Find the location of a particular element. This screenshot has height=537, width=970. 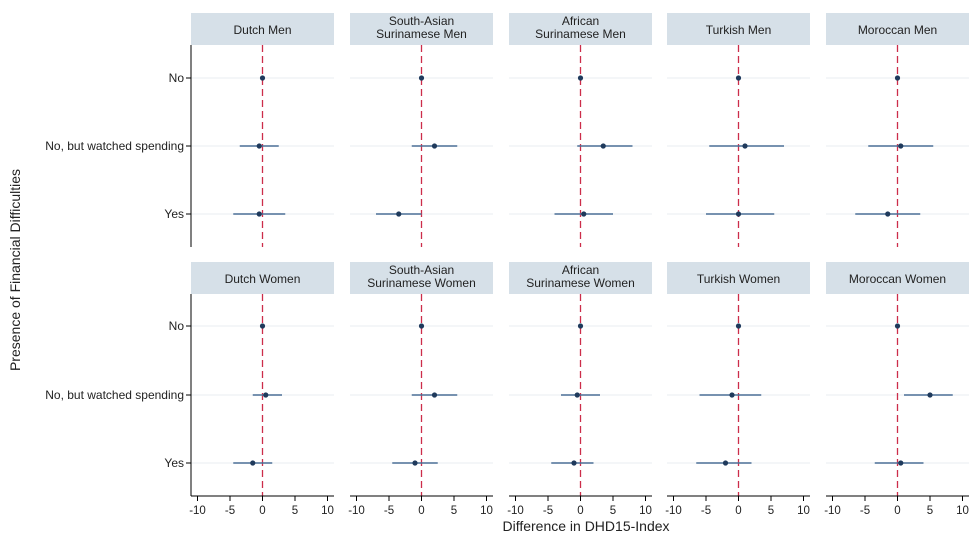

panel-title: Dutch Men is located at coordinates (262, 30).